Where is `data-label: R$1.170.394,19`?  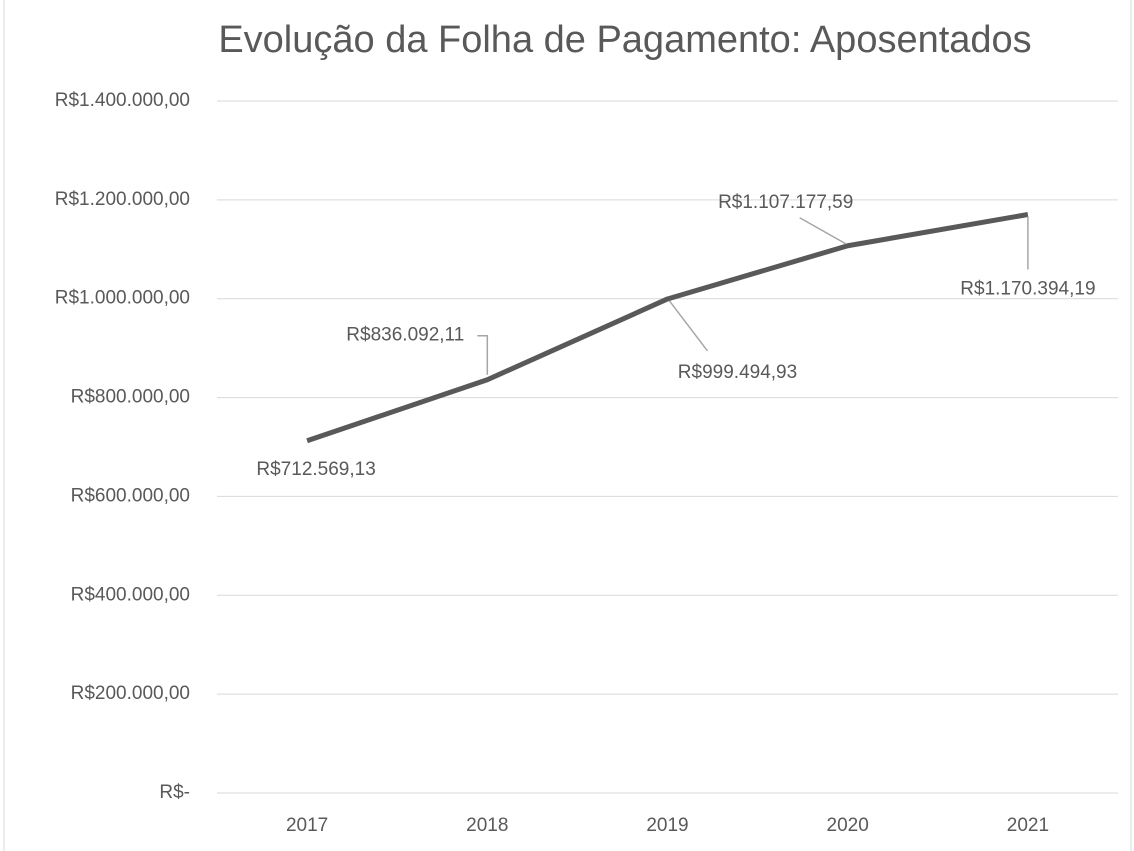
data-label: R$1.170.394,19 is located at coordinates (1027, 289).